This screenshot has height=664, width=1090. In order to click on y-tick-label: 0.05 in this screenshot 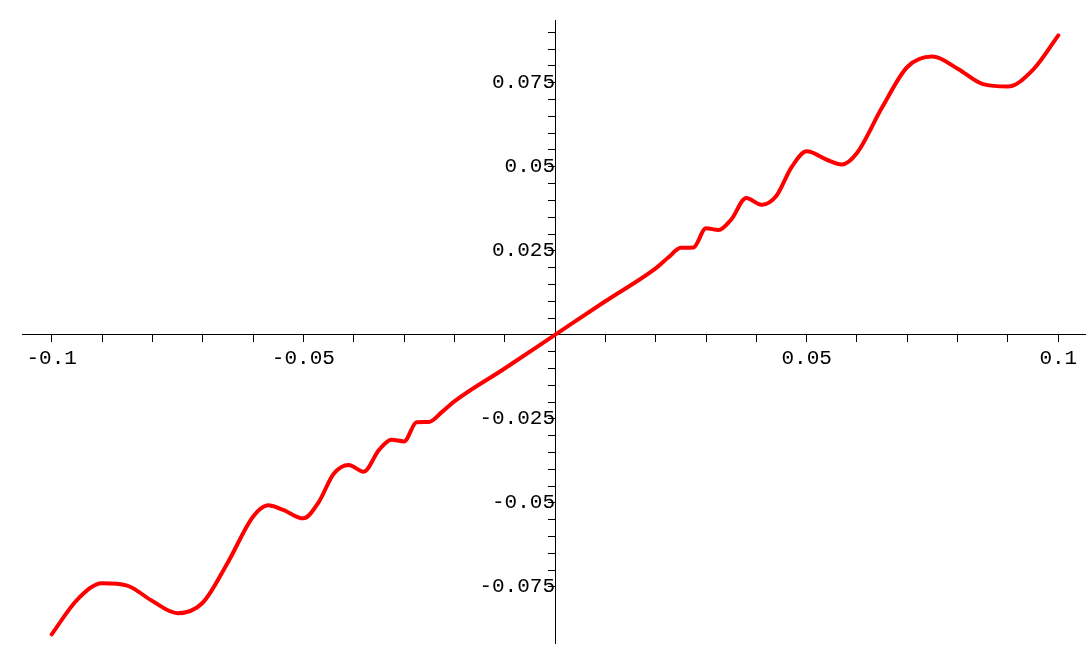, I will do `click(530, 167)`.